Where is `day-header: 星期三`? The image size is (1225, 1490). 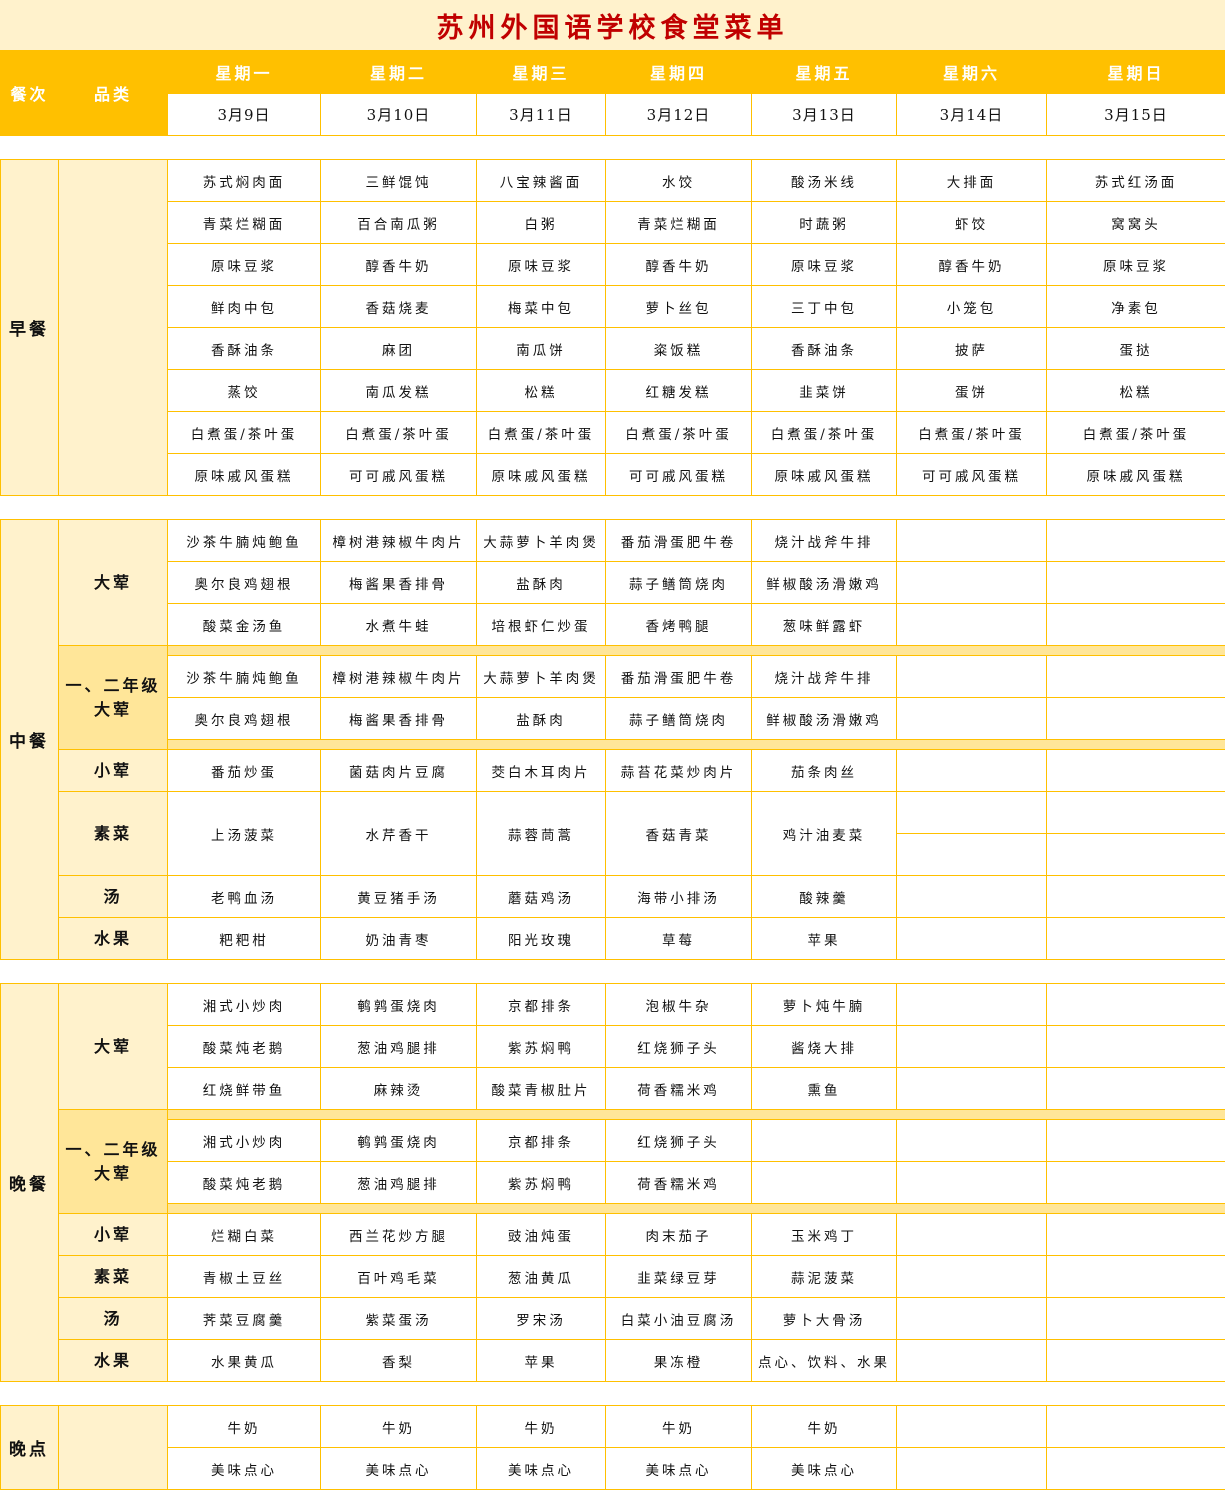
day-header: 星期三 is located at coordinates (541, 72).